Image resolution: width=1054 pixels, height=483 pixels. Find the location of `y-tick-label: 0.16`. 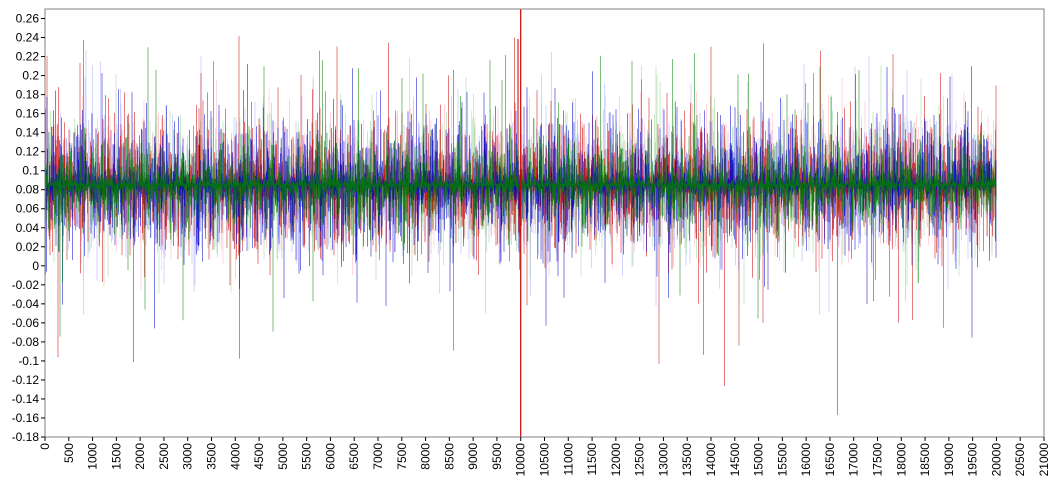

y-tick-label: 0.16 is located at coordinates (28, 114).